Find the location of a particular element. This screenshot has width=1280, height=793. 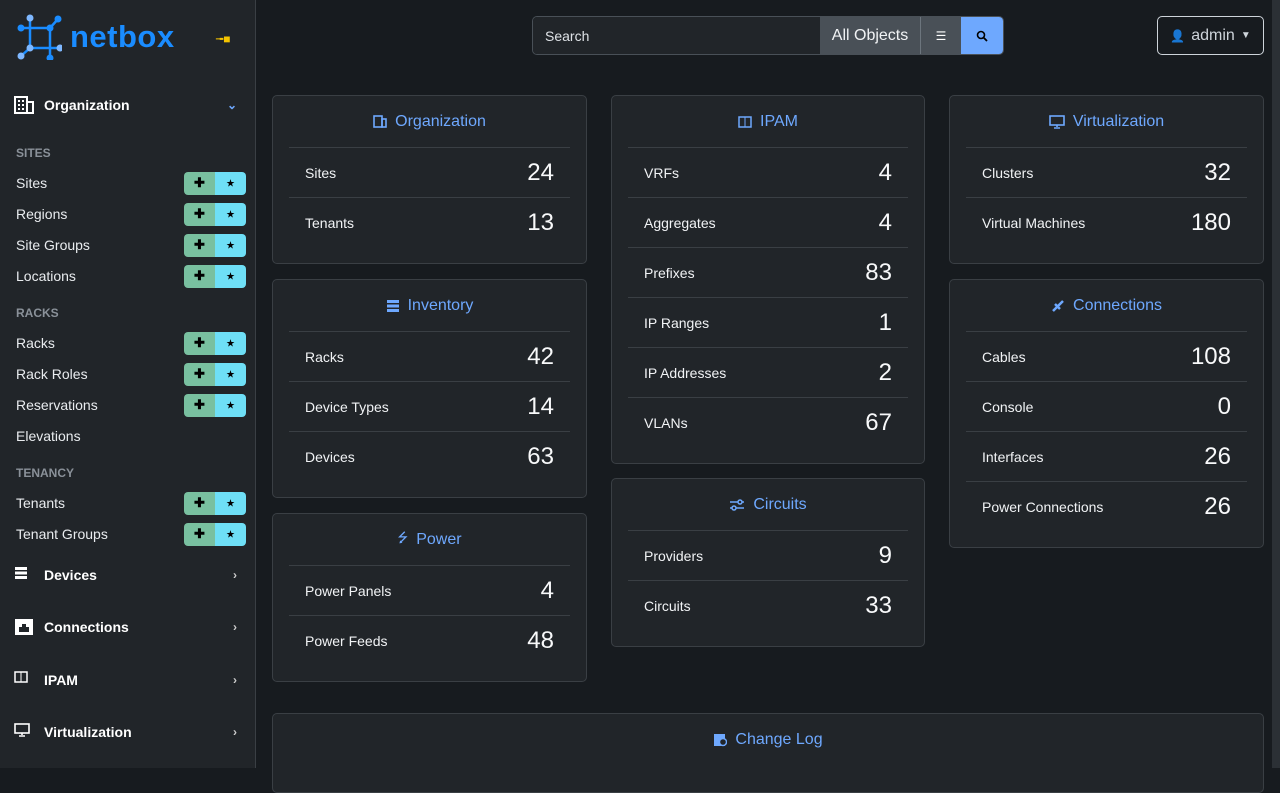

stat-label: IP Ranges is located at coordinates (677, 322).